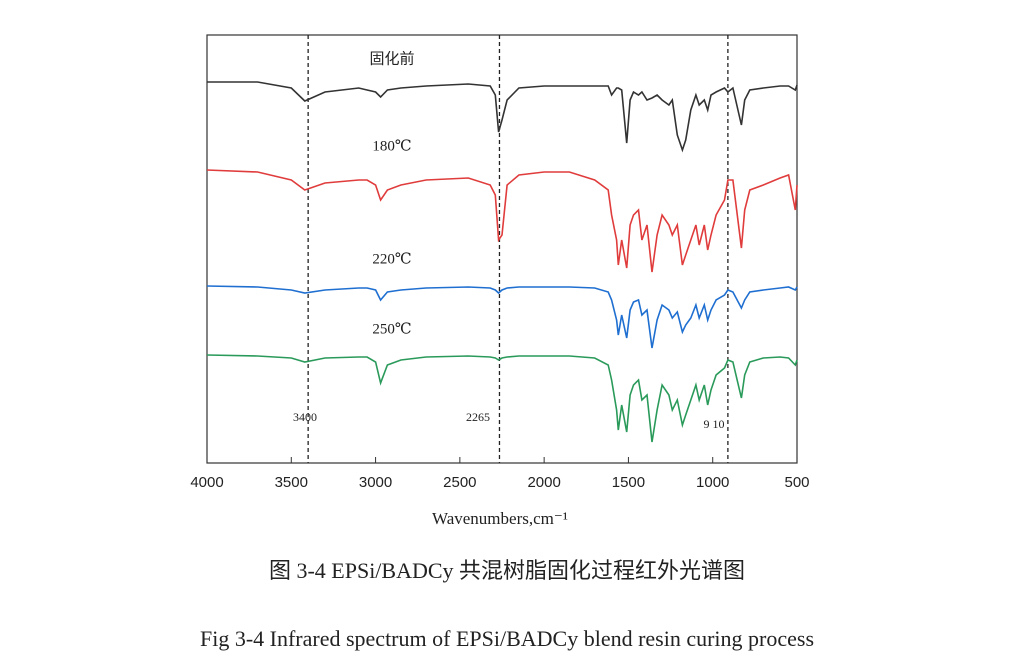 The height and width of the screenshot is (670, 1014). Describe the element at coordinates (459, 482) in the screenshot. I see `x-tick-label: 2500` at that location.